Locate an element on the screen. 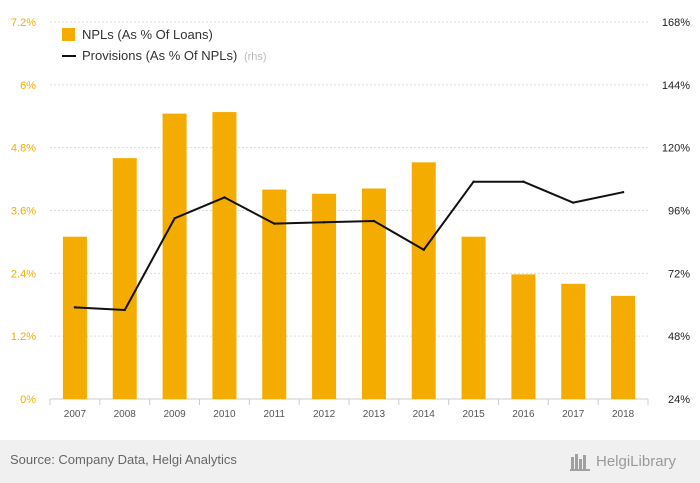 Image resolution: width=700 pixels, height=483 pixels. y-tick-label-left: 4.8% is located at coordinates (23, 149).